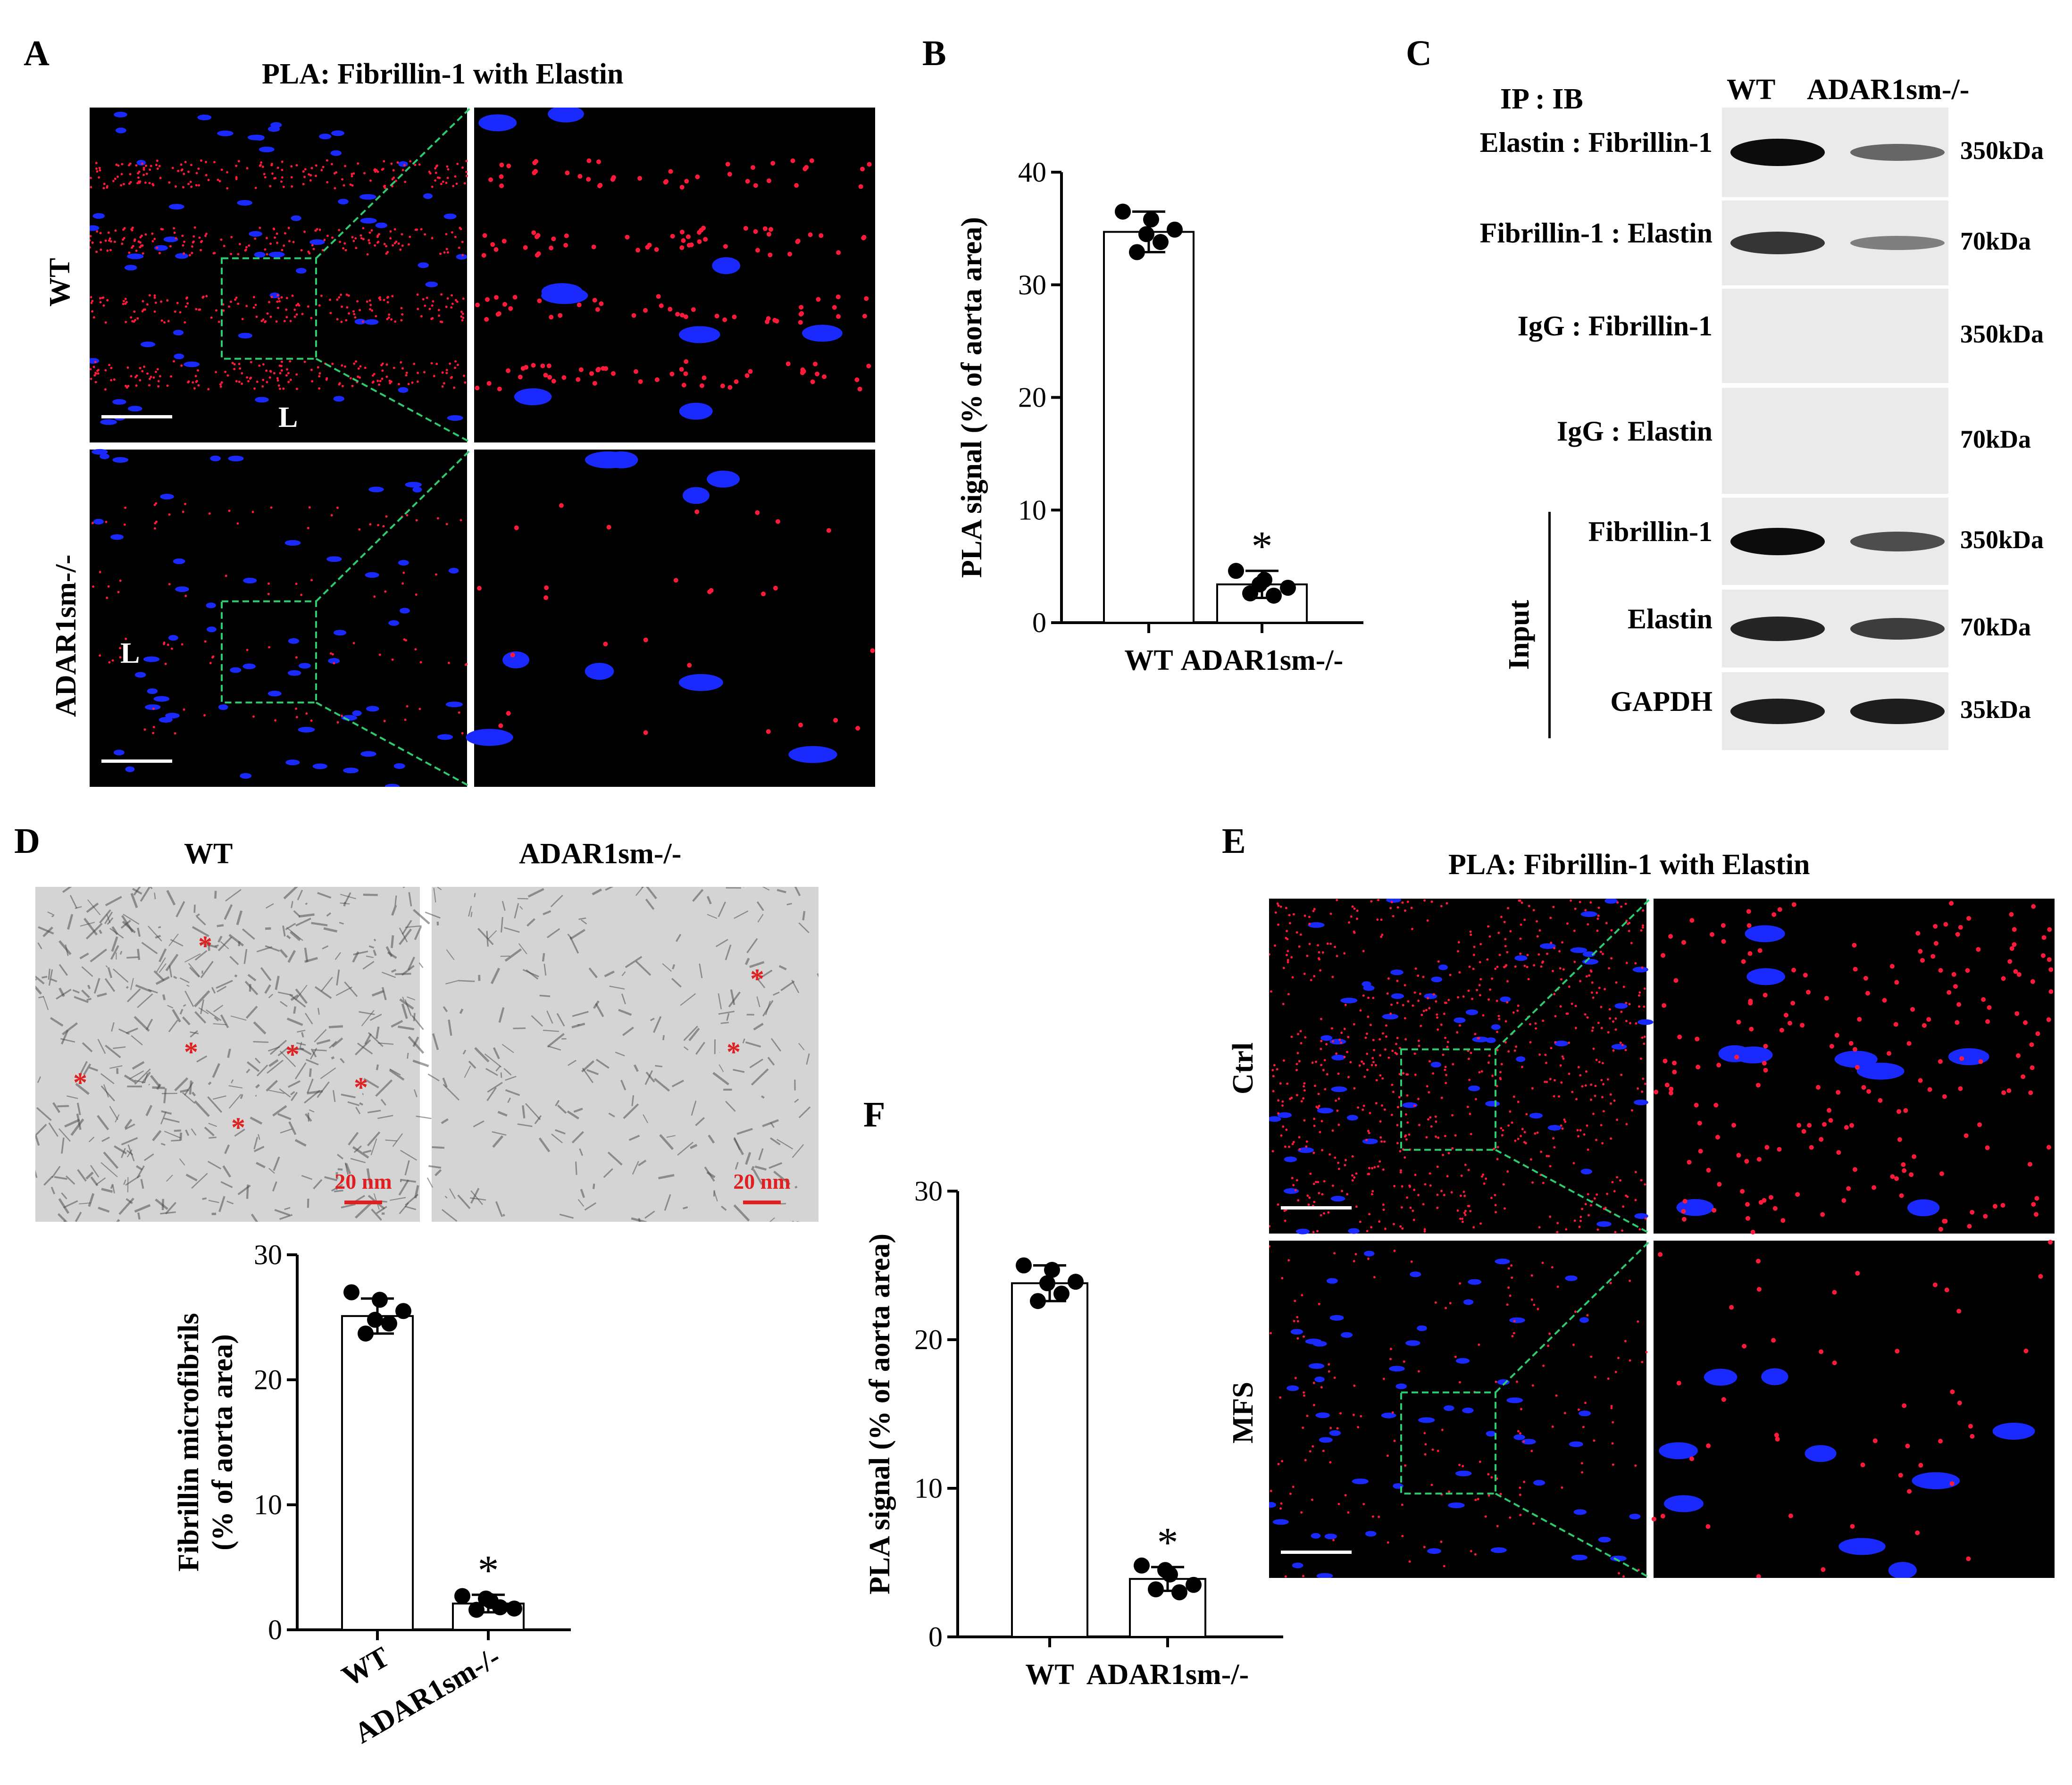  I want to click on blot-strip, so click(1835, 152).